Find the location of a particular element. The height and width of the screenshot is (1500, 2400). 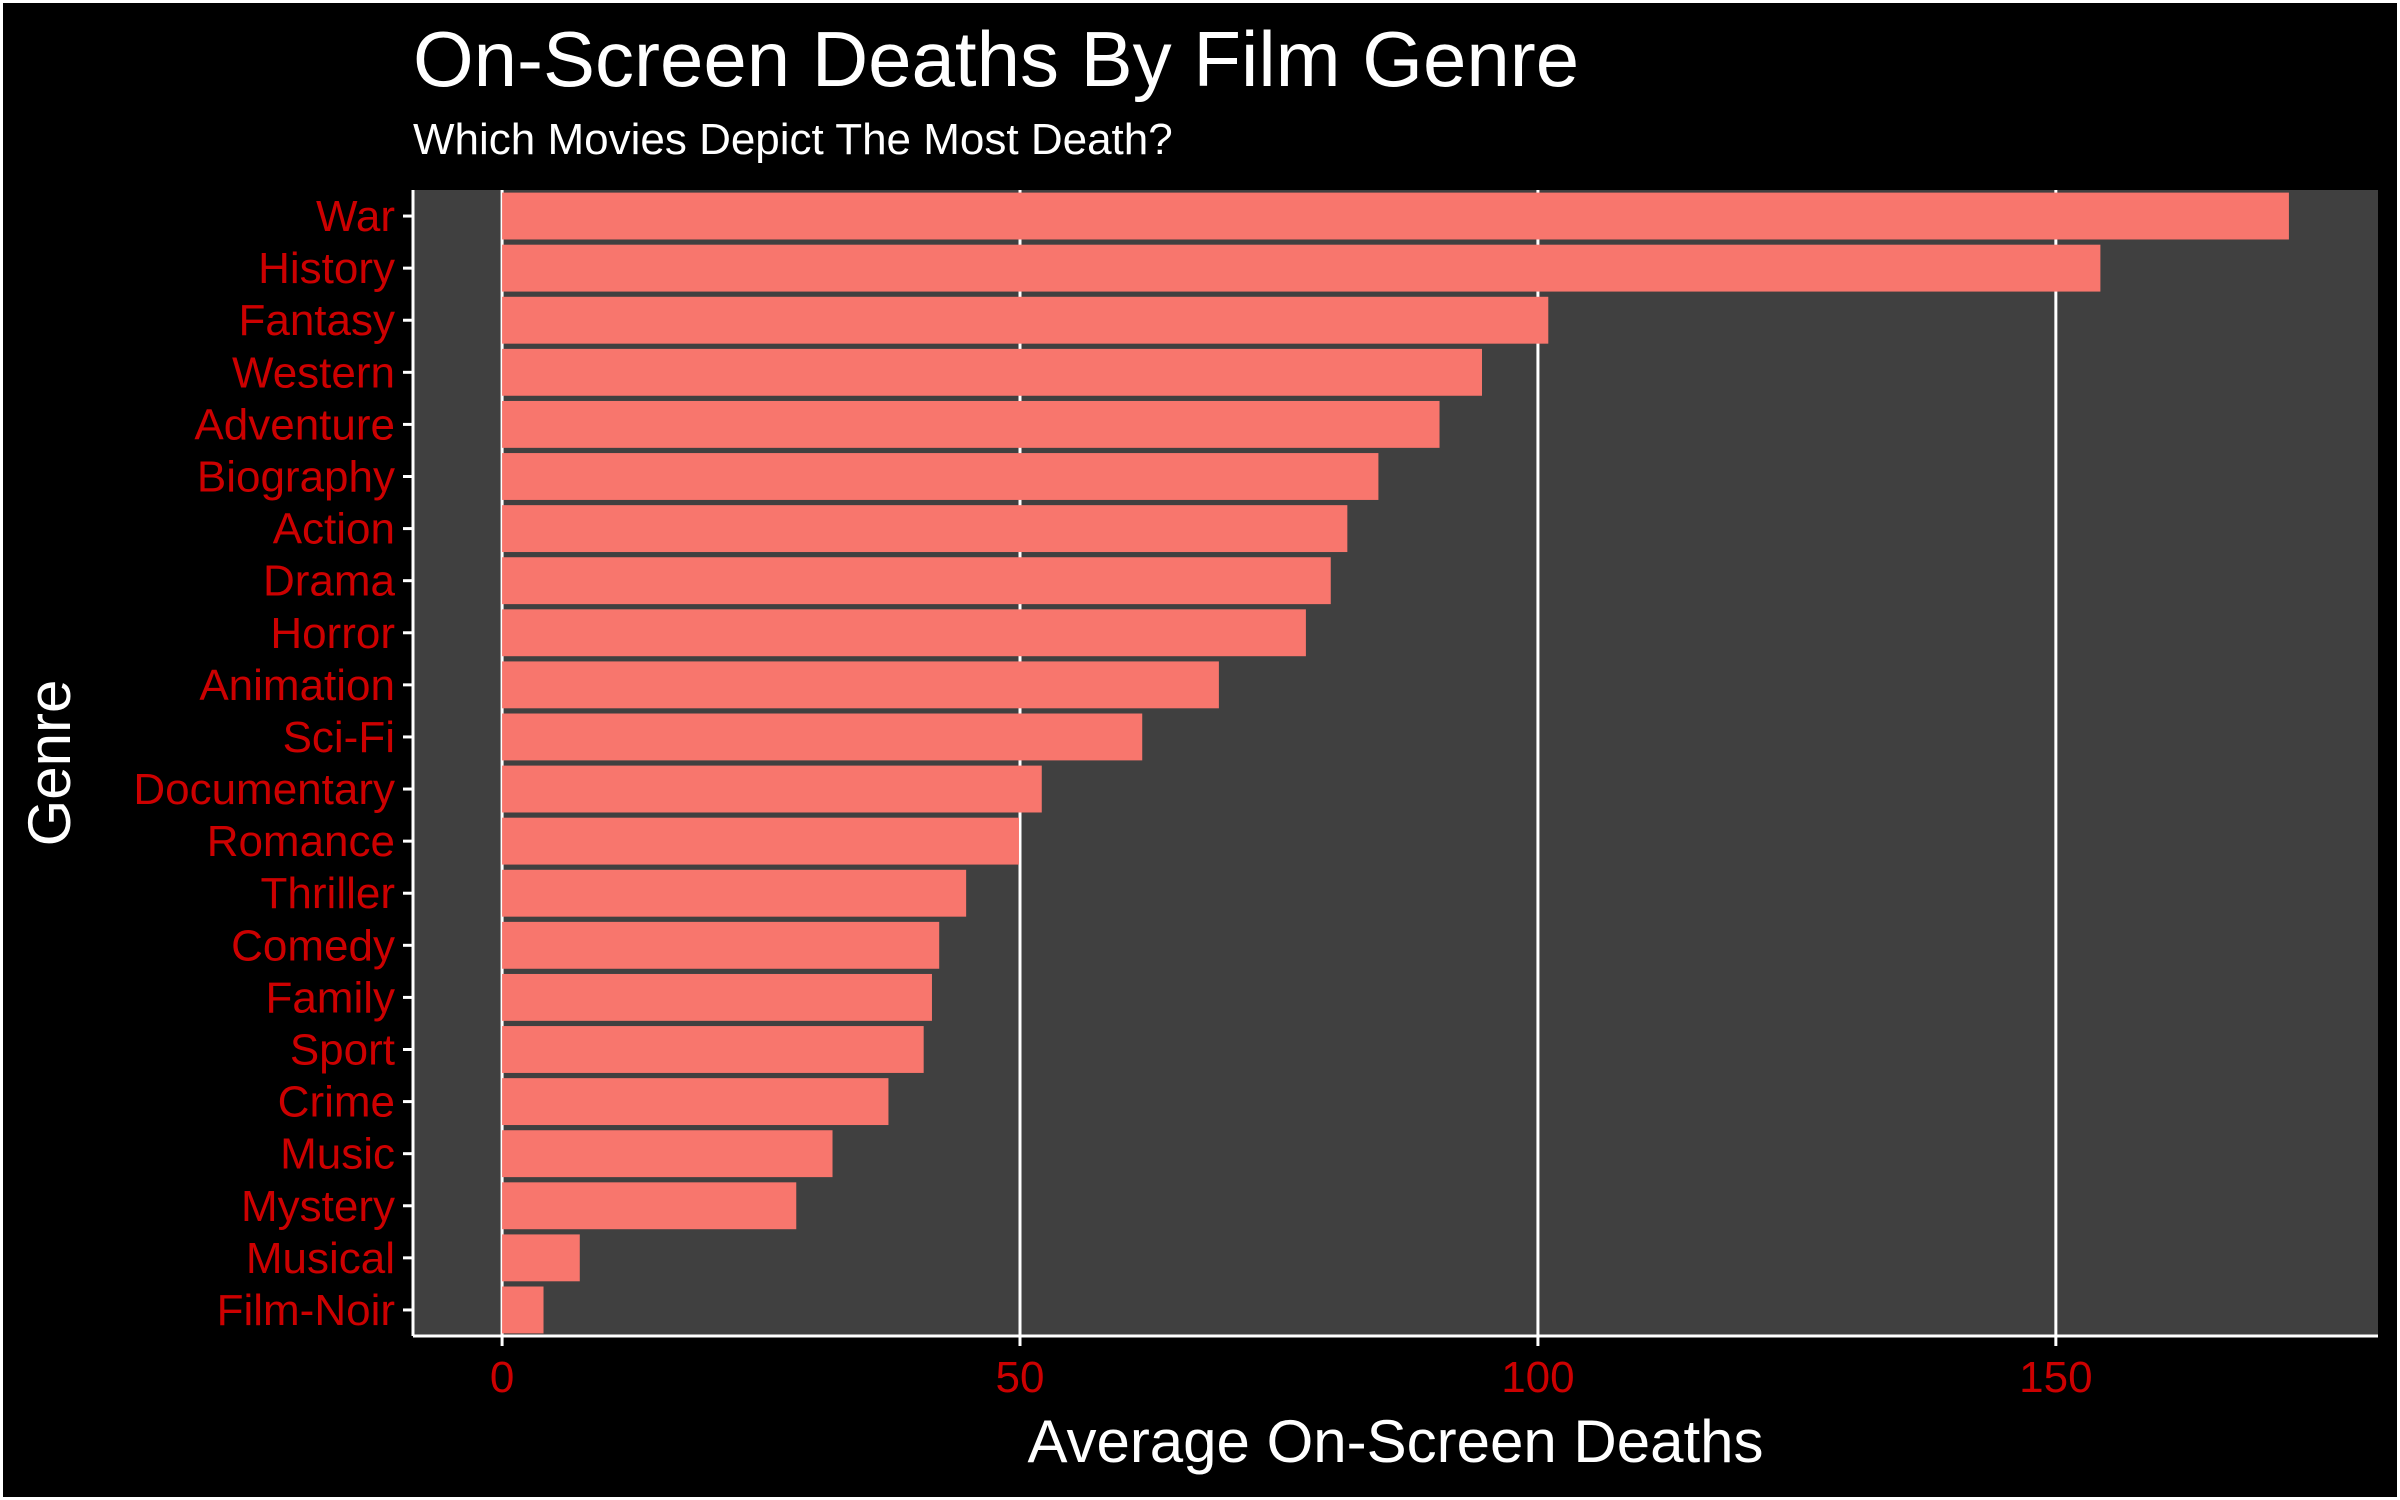

y-tick-label: Fantasy is located at coordinates (316, 320).